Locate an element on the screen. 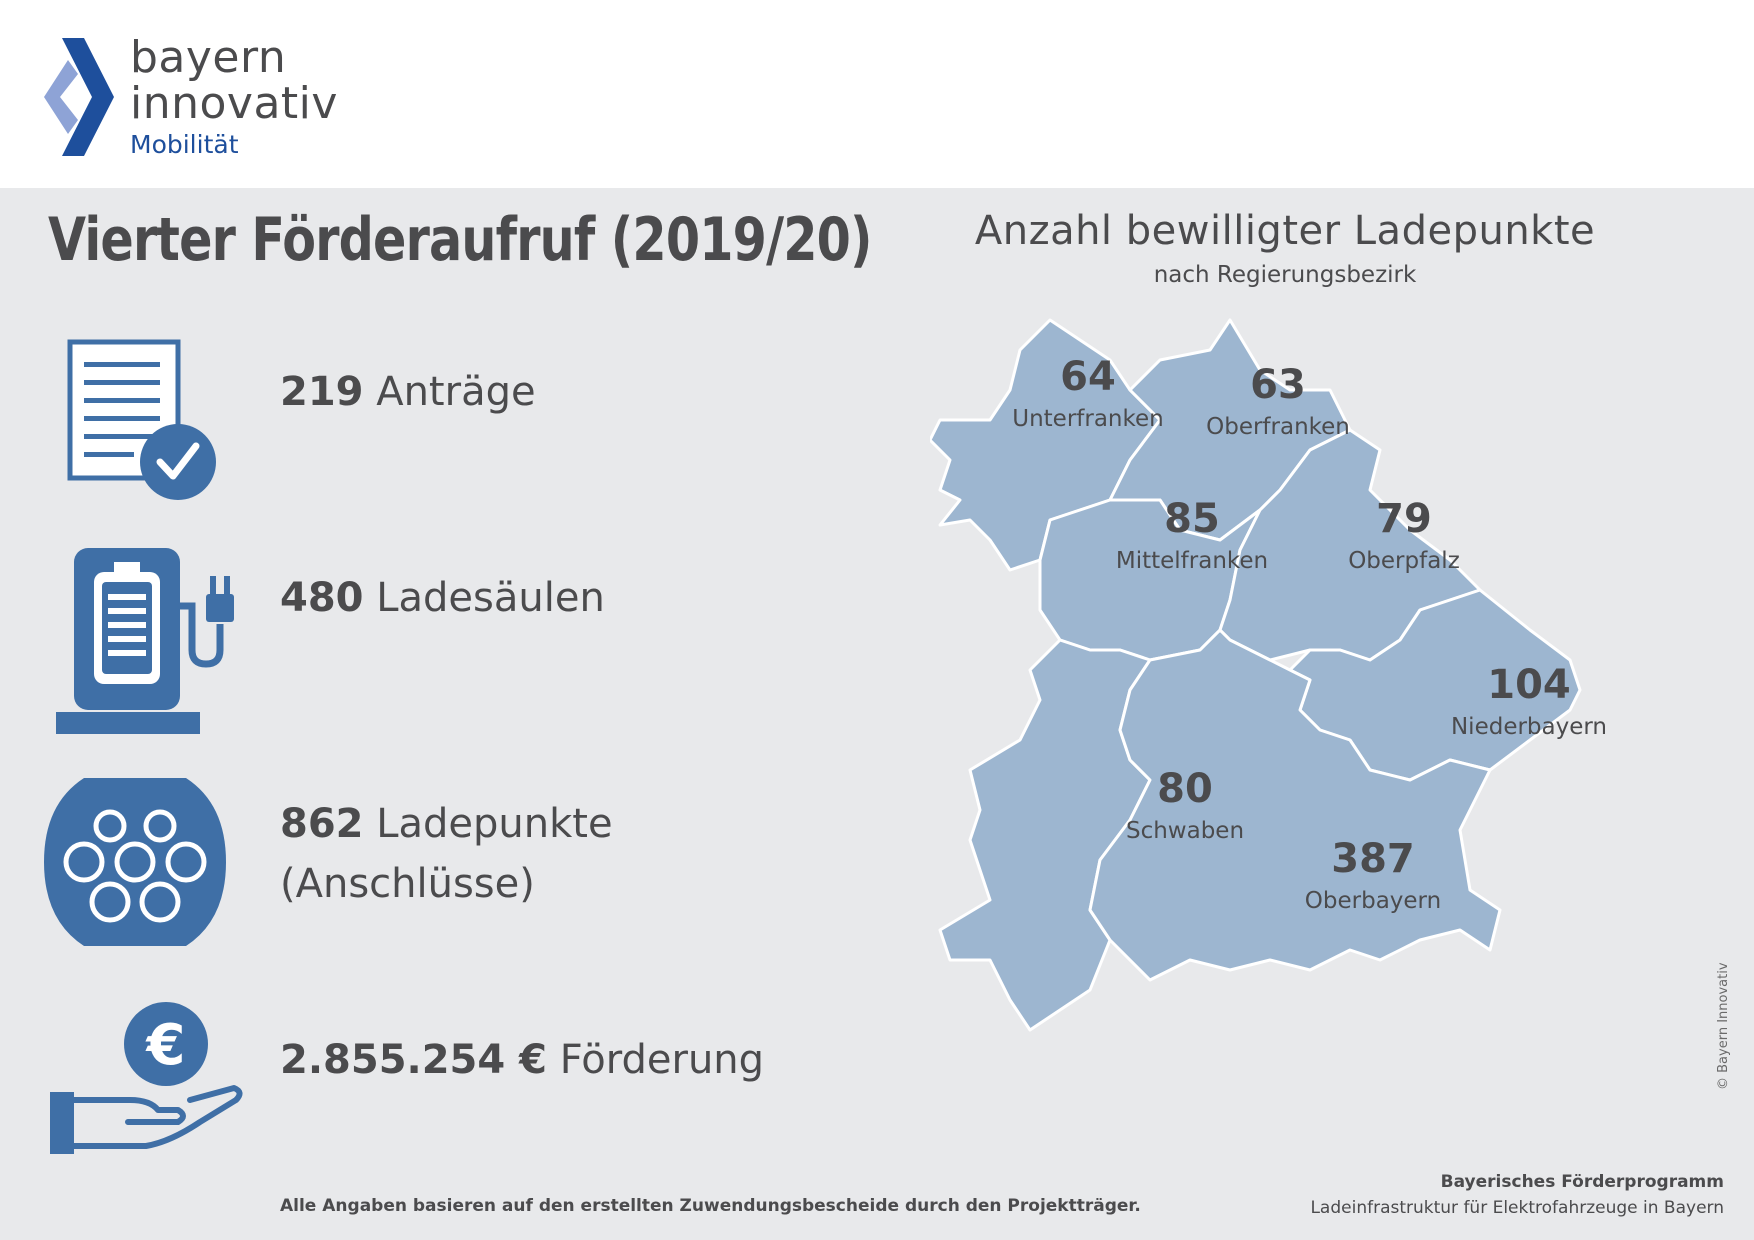  stat-applications: 219 Anträge is located at coordinates (408, 392).